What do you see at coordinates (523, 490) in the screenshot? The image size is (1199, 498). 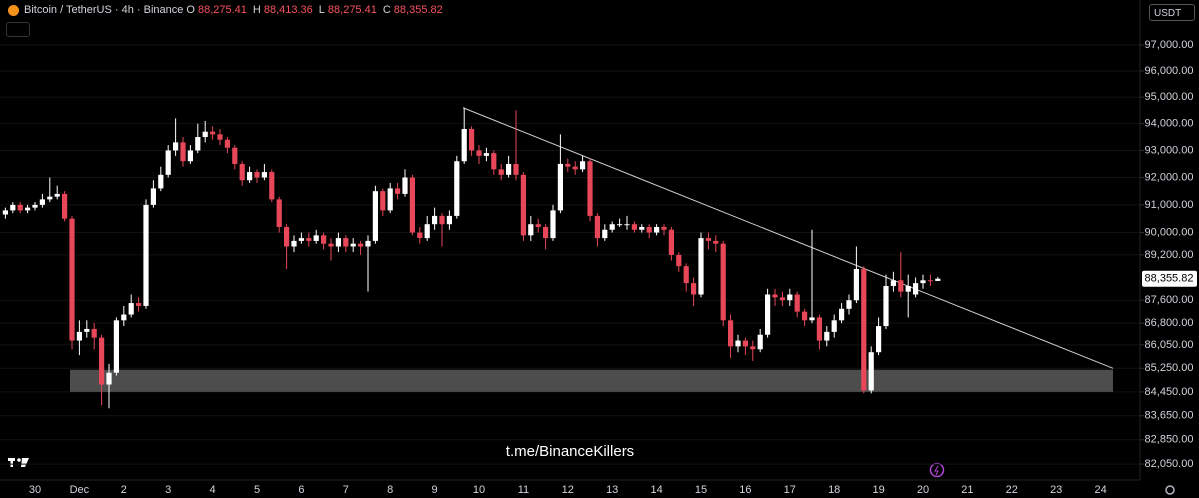 I see `x-tick-label: 11` at bounding box center [523, 490].